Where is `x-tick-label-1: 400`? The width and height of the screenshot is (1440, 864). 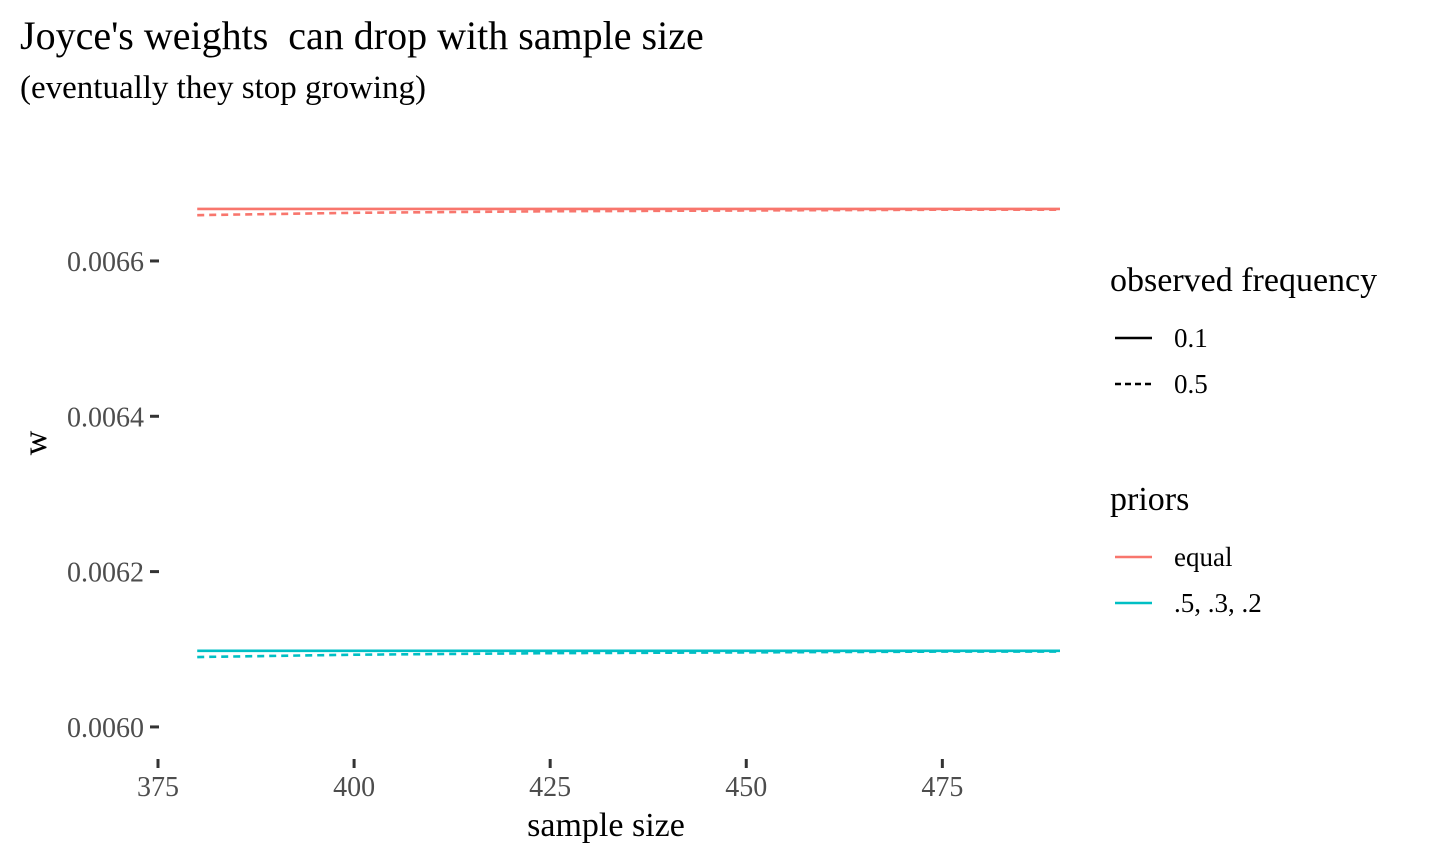 x-tick-label-1: 400 is located at coordinates (354, 787).